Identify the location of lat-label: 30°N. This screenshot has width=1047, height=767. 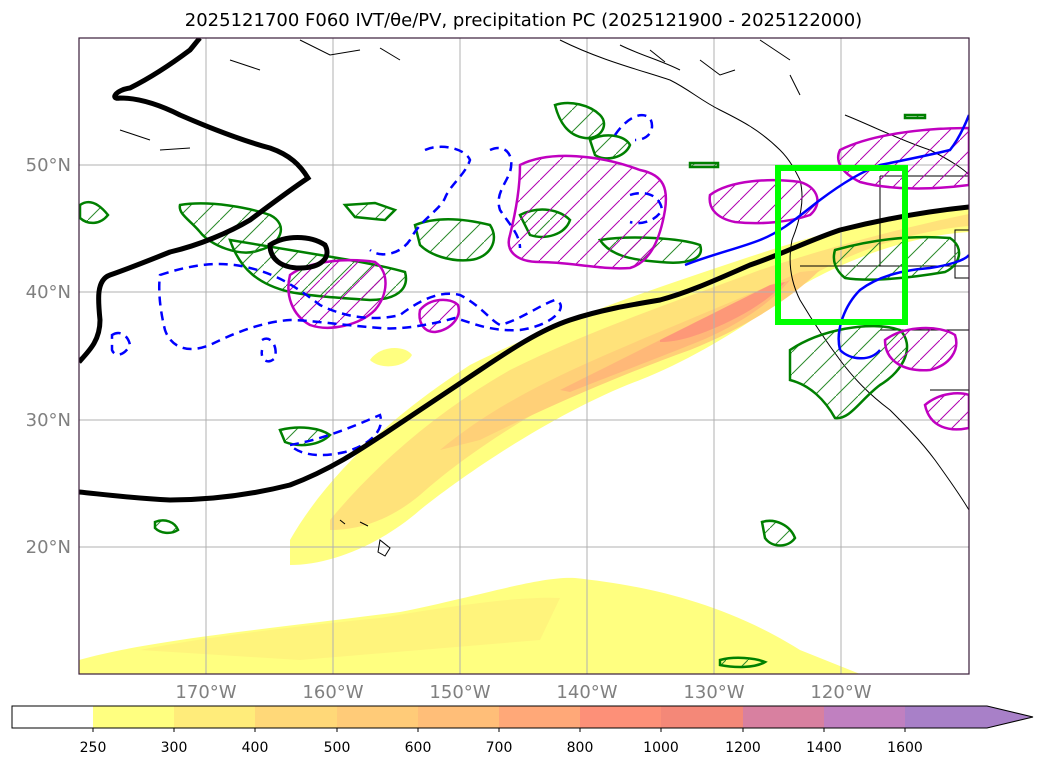
(48, 420).